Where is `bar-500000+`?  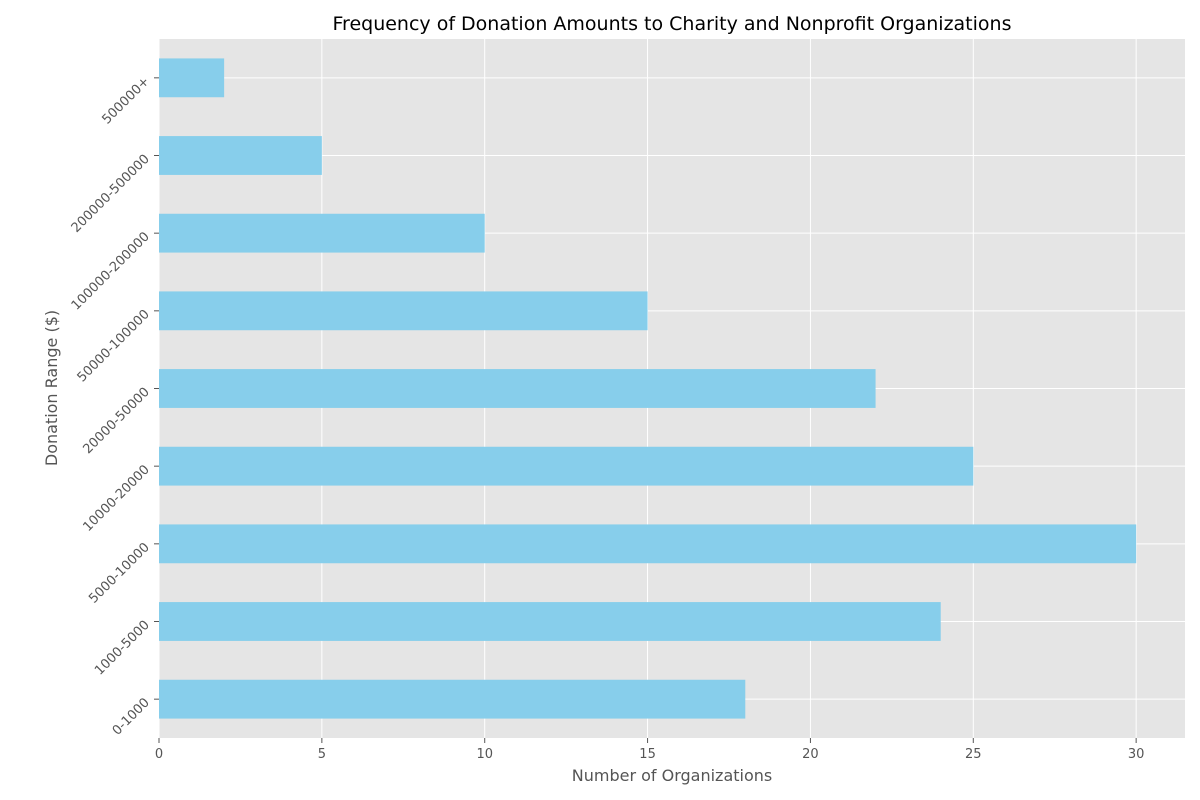 bar-500000+ is located at coordinates (192, 78).